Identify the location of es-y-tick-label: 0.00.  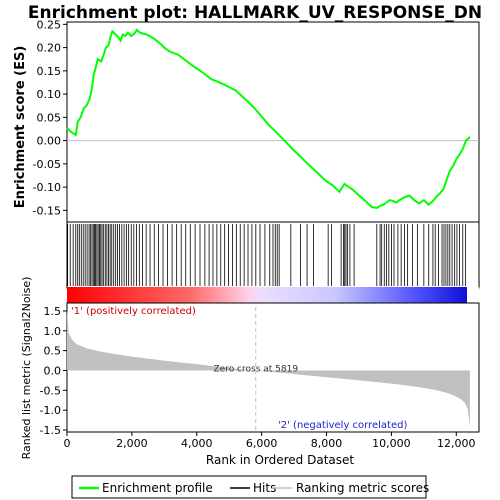
(49, 141).